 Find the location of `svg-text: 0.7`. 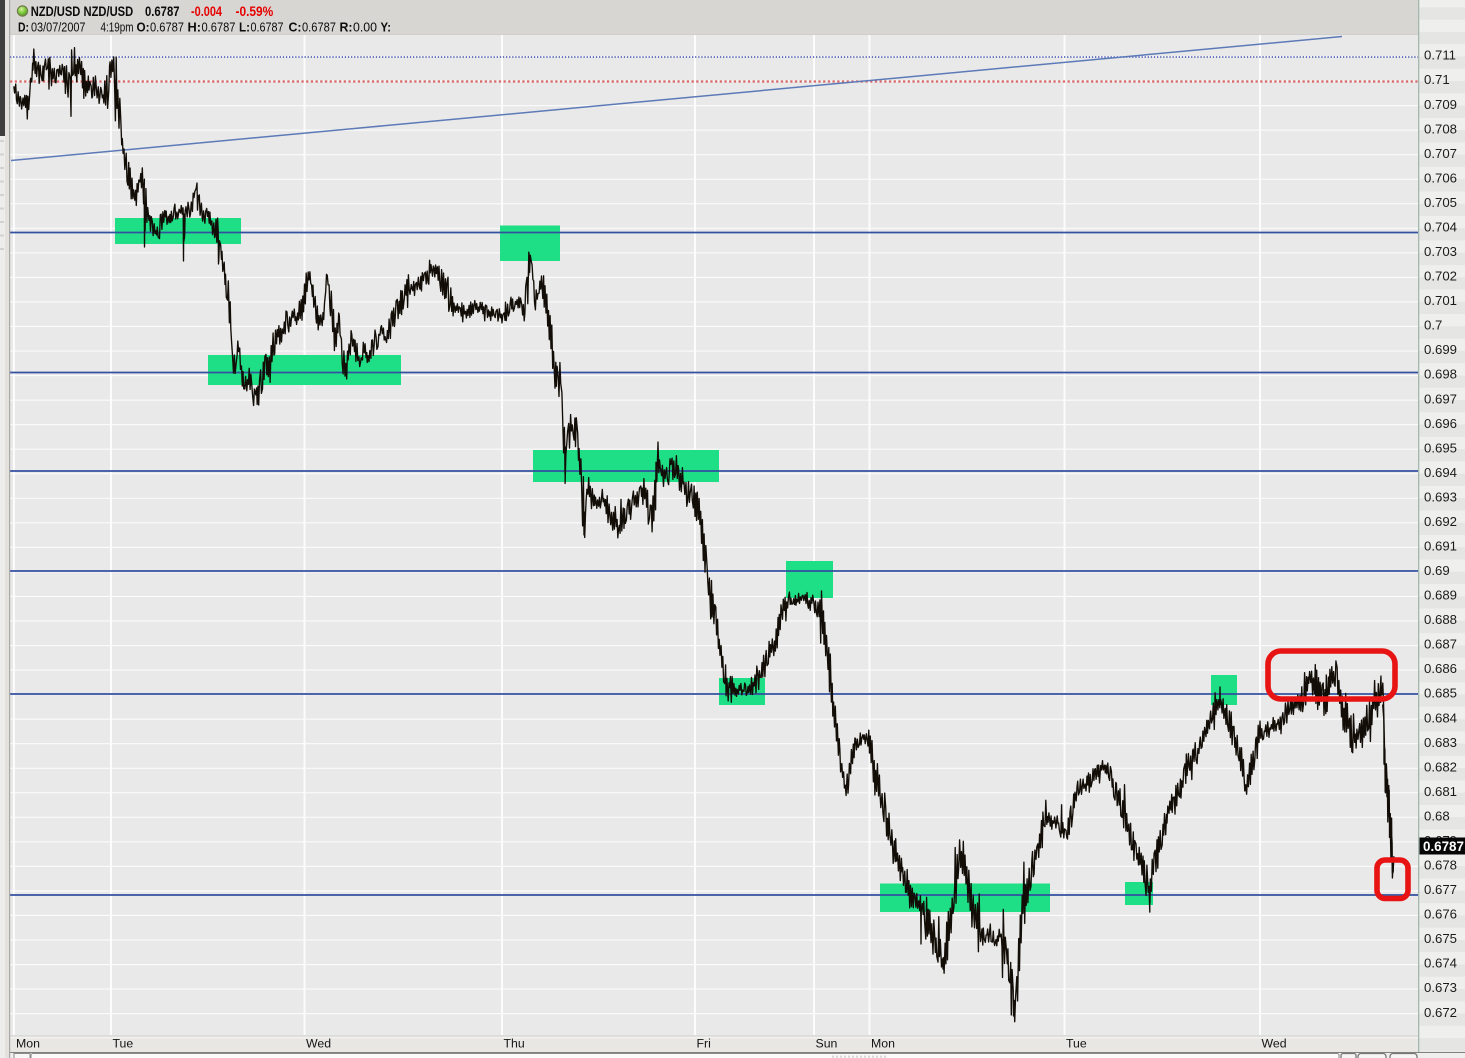

svg-text: 0.7 is located at coordinates (1433, 325).